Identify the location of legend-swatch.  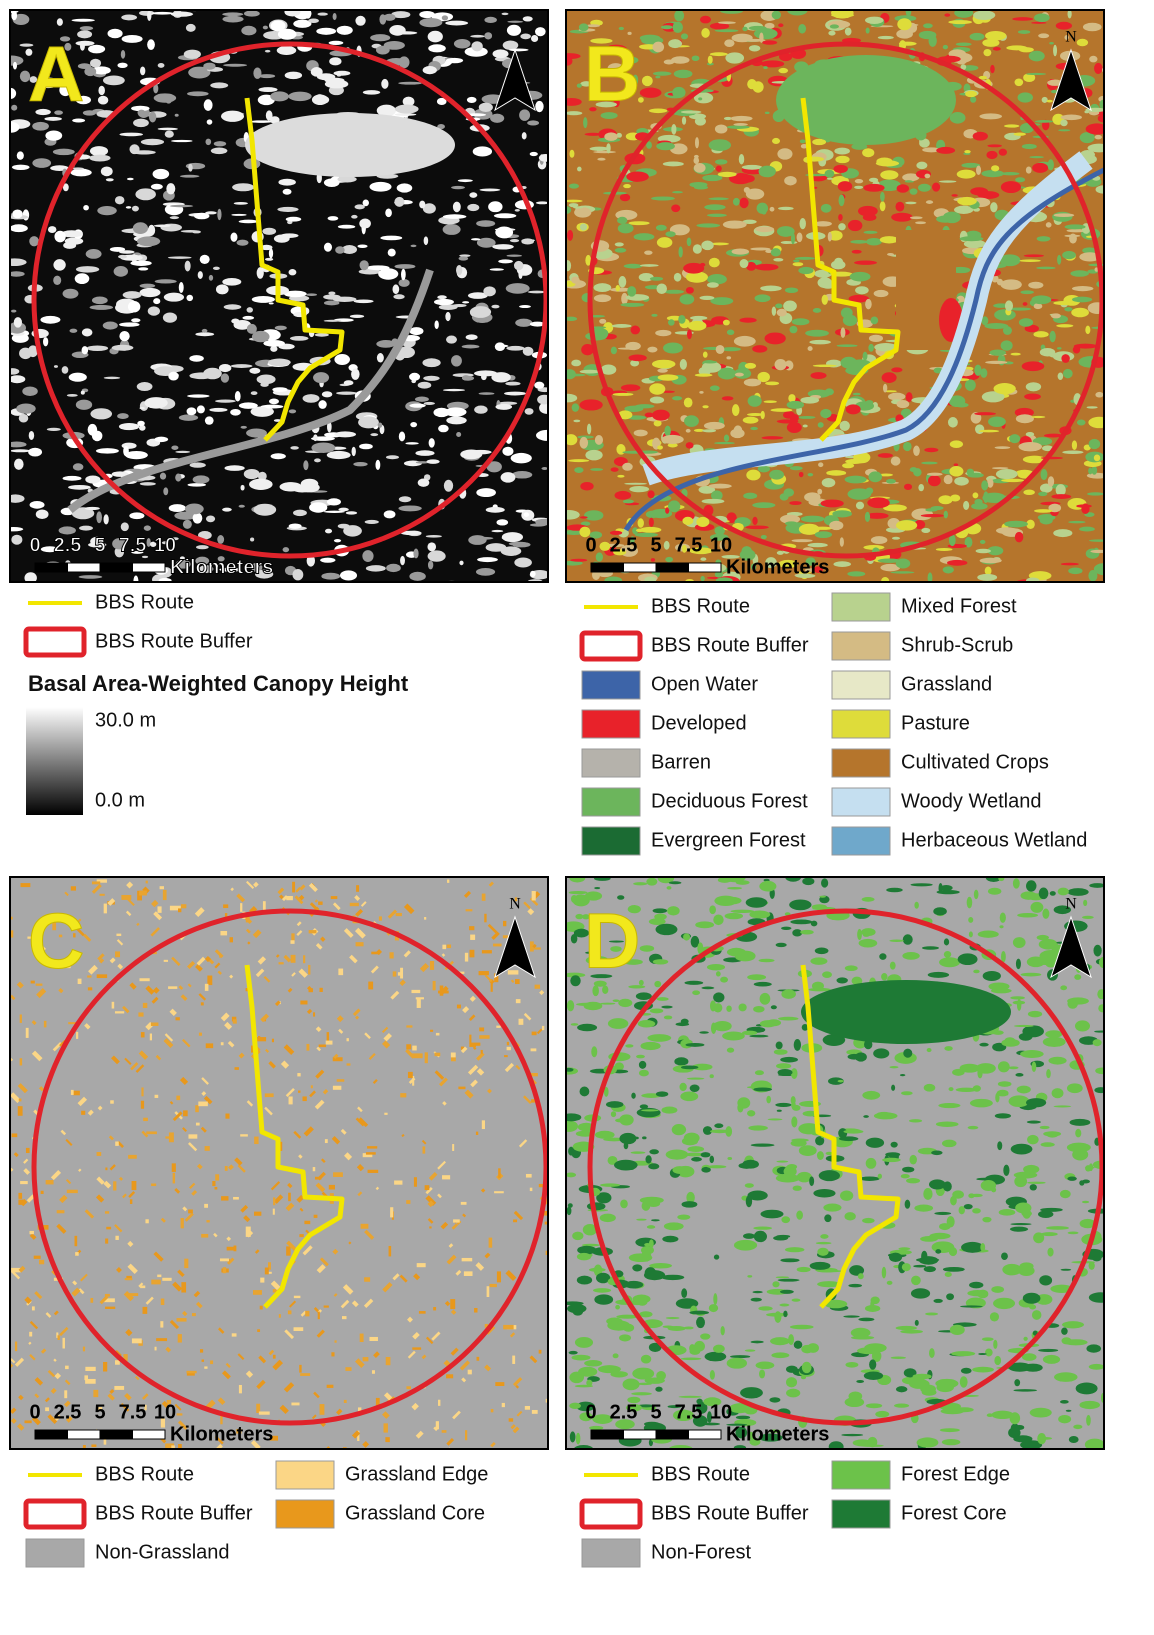
(55, 642).